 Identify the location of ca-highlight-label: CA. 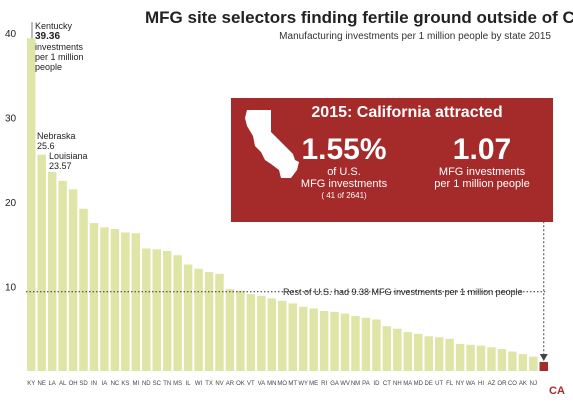
(557, 391).